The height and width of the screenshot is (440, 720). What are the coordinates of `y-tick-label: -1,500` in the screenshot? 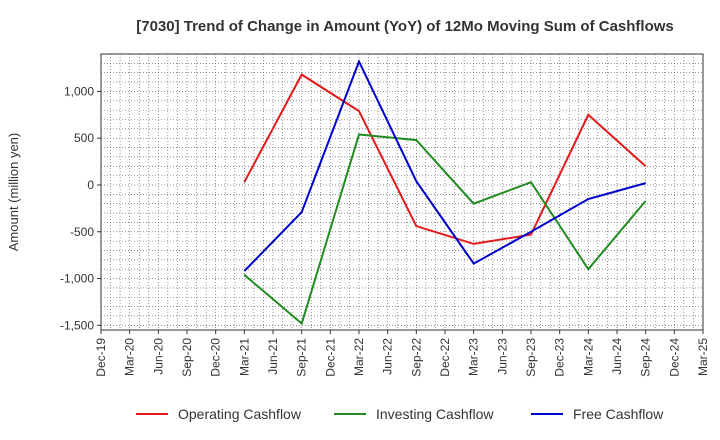 It's located at (77, 325).